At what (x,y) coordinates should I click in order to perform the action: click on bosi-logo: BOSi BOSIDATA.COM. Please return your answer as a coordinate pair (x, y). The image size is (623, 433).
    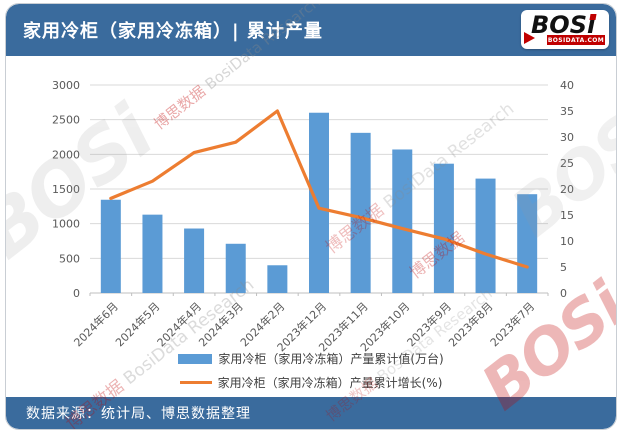
    Looking at the image, I should click on (565, 29).